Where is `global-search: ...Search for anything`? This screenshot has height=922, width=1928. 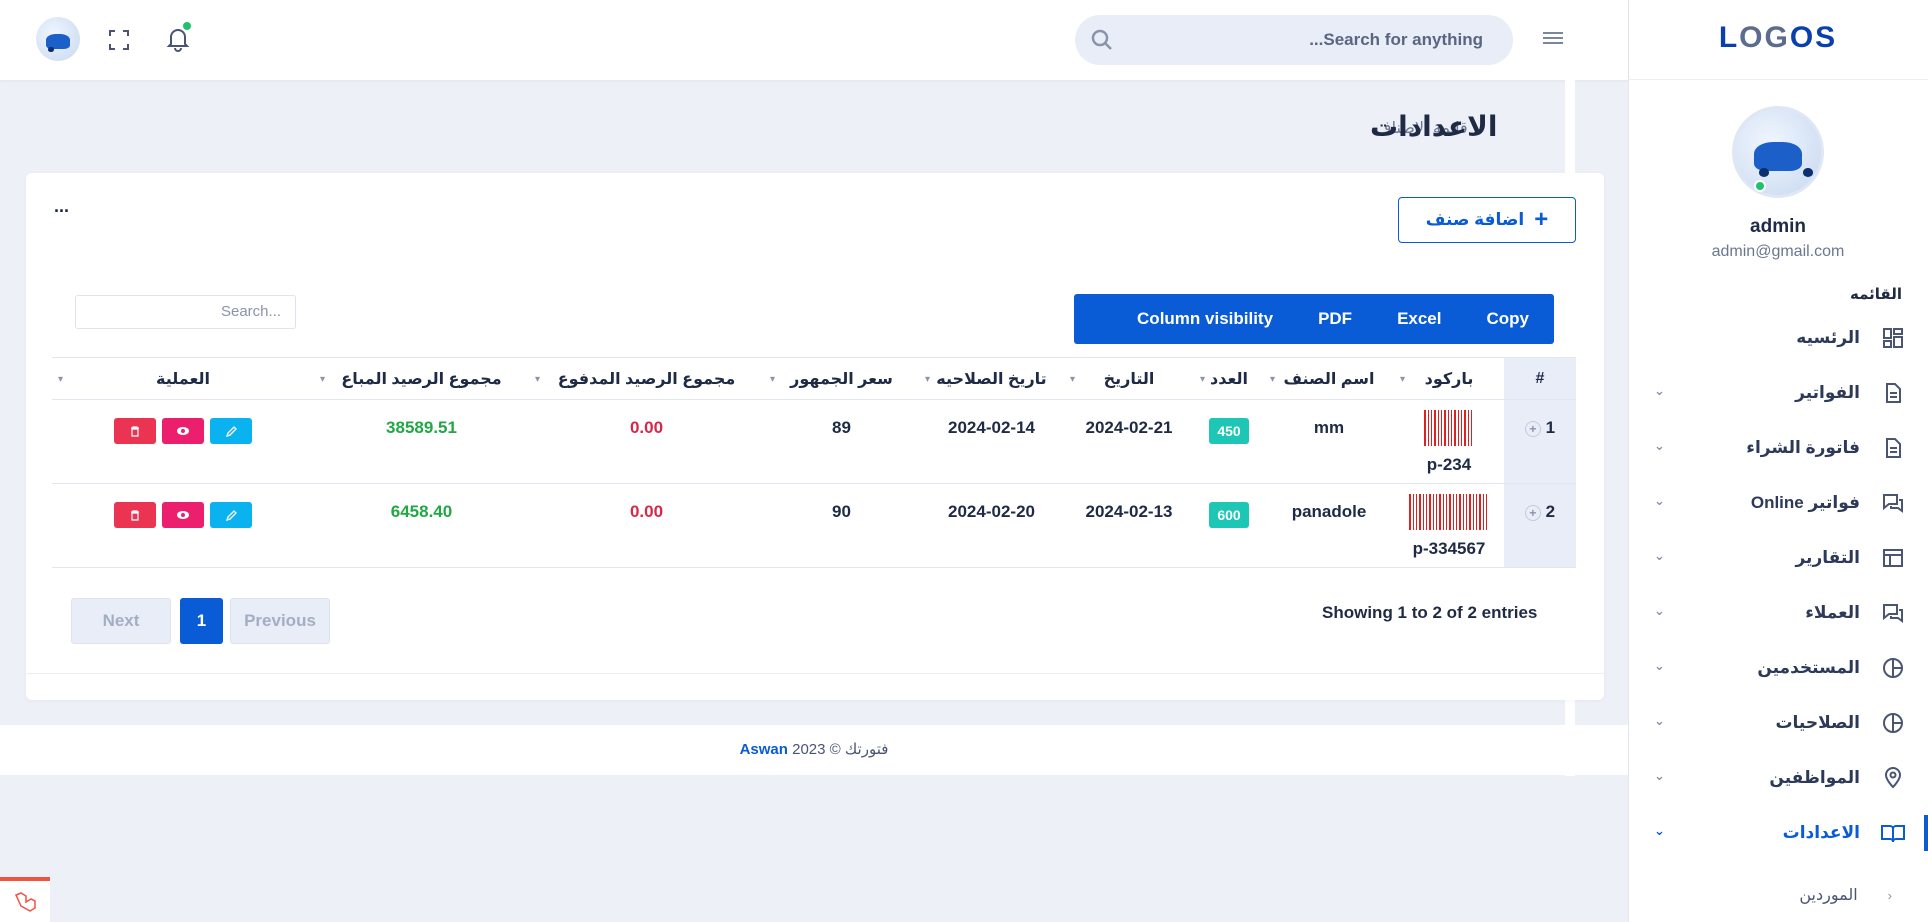
global-search: ...Search for anything is located at coordinates (1294, 40).